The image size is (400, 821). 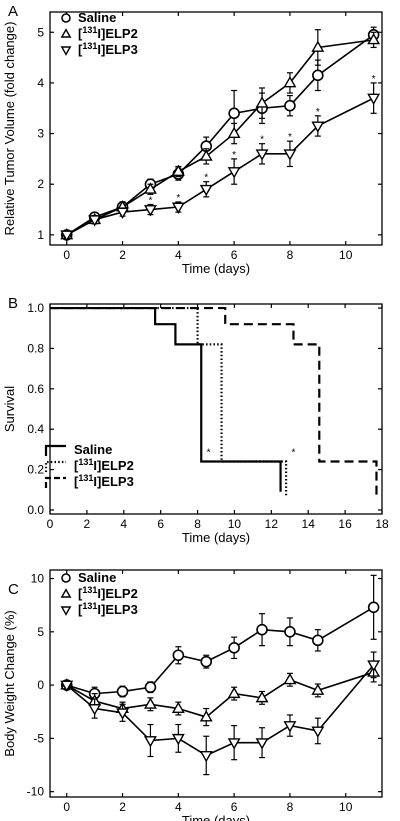 I want to click on series-line, so click(x=220, y=710).